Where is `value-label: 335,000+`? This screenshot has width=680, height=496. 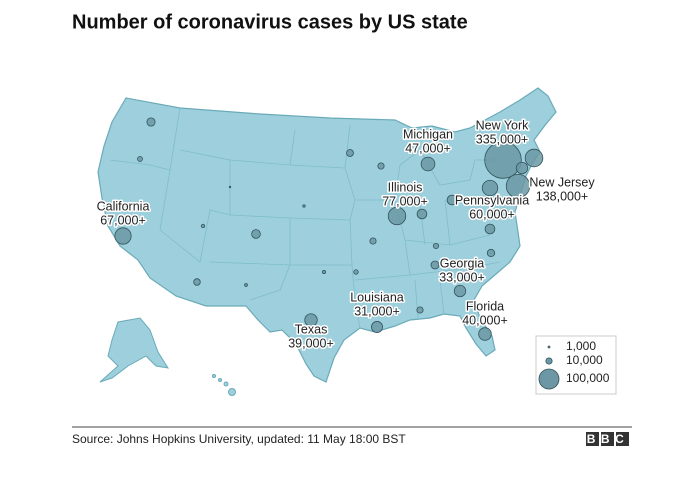 value-label: 335,000+ is located at coordinates (502, 139).